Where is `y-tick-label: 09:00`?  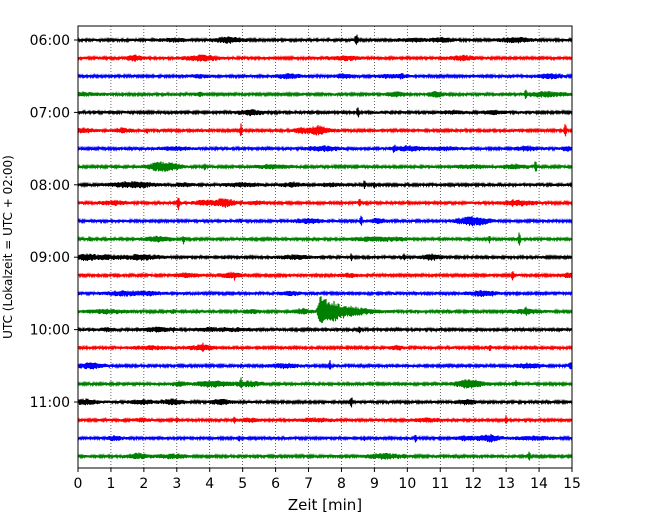
y-tick-label: 09:00 is located at coordinates (50, 258).